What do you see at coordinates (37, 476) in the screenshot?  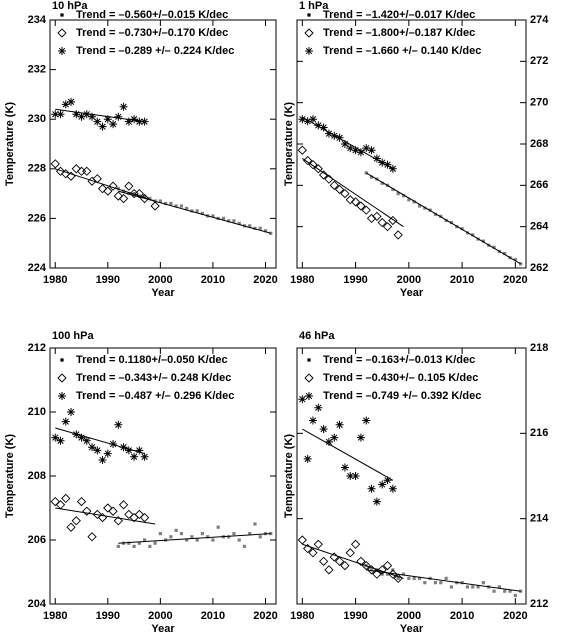 I see `y-tick-label: 208` at bounding box center [37, 476].